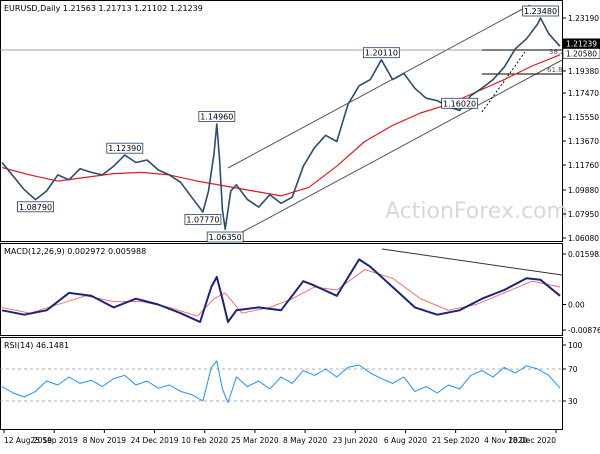  What do you see at coordinates (583, 18) in the screenshot?
I see `price-y-tick-label: 1.23190` at bounding box center [583, 18].